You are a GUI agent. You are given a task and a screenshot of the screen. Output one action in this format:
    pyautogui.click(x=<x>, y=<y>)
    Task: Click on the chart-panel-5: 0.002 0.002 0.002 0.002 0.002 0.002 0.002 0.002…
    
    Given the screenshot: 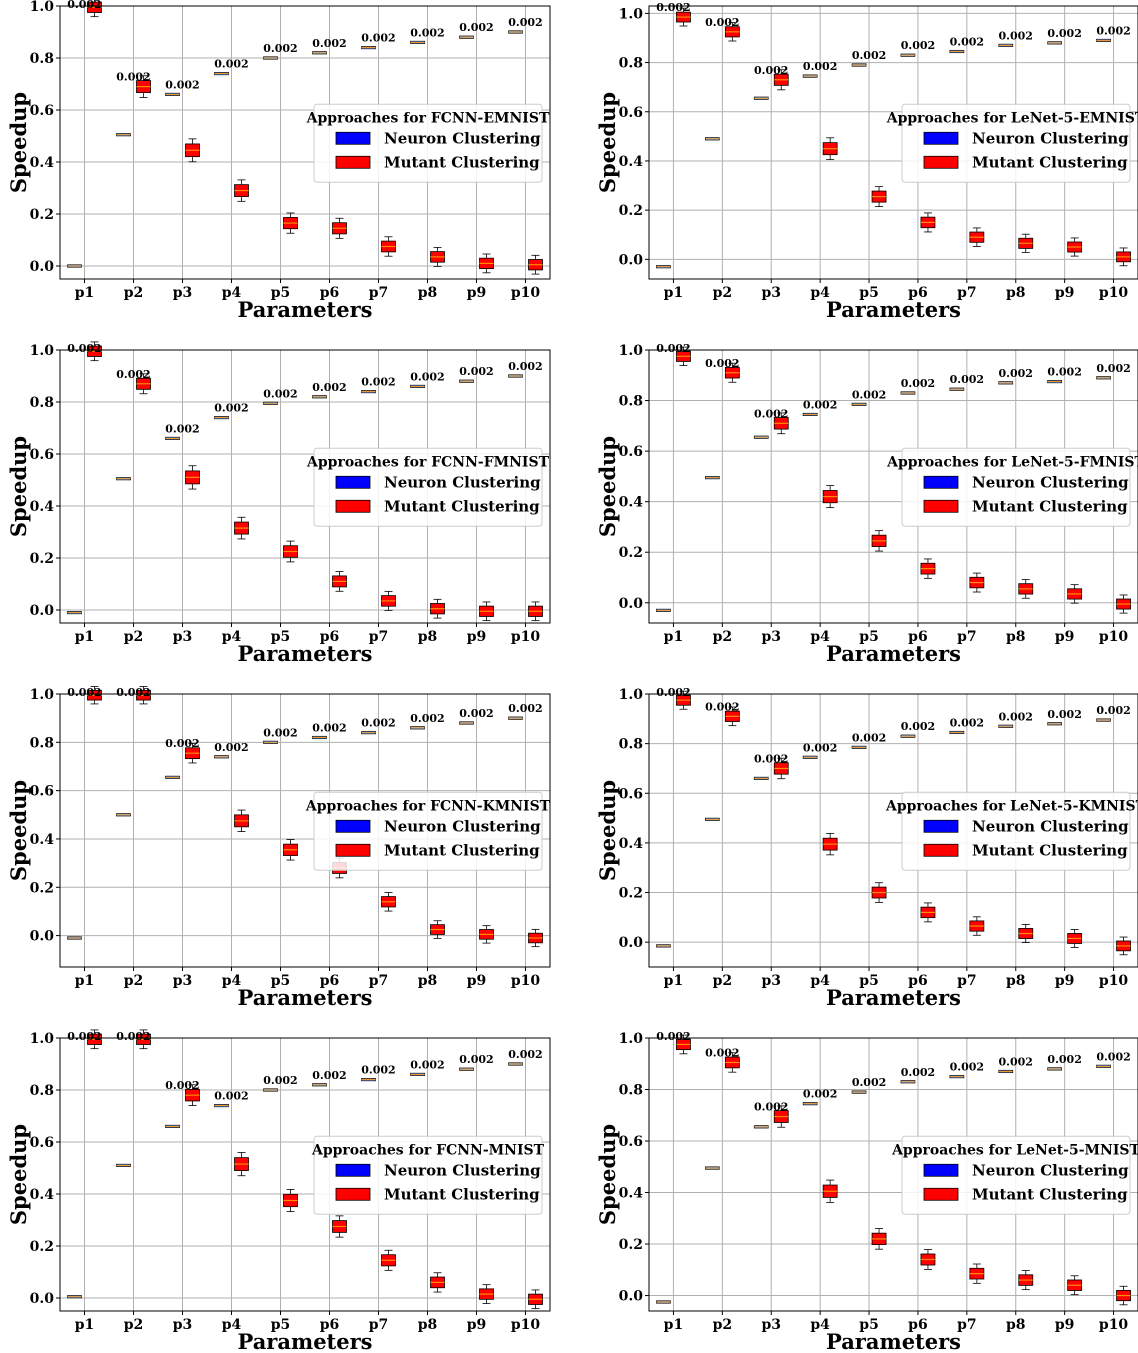 What is the action you would take?
    pyautogui.click(x=278, y=848)
    